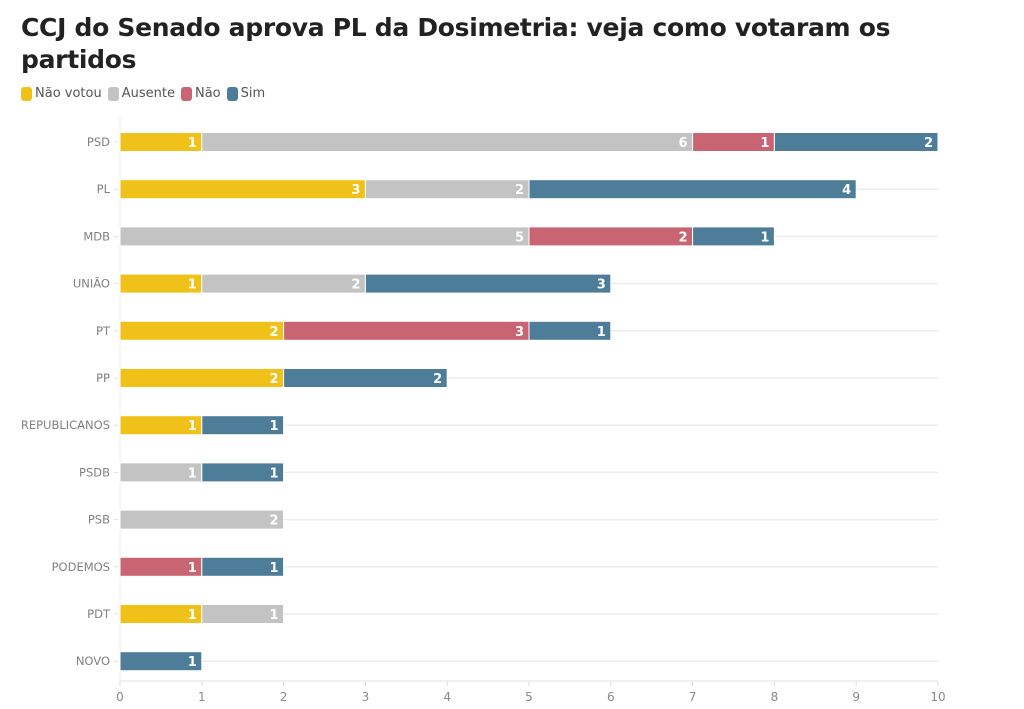 This screenshot has width=1024, height=709. I want to click on legend: Não votou Ausente Não Sim, so click(146, 93).